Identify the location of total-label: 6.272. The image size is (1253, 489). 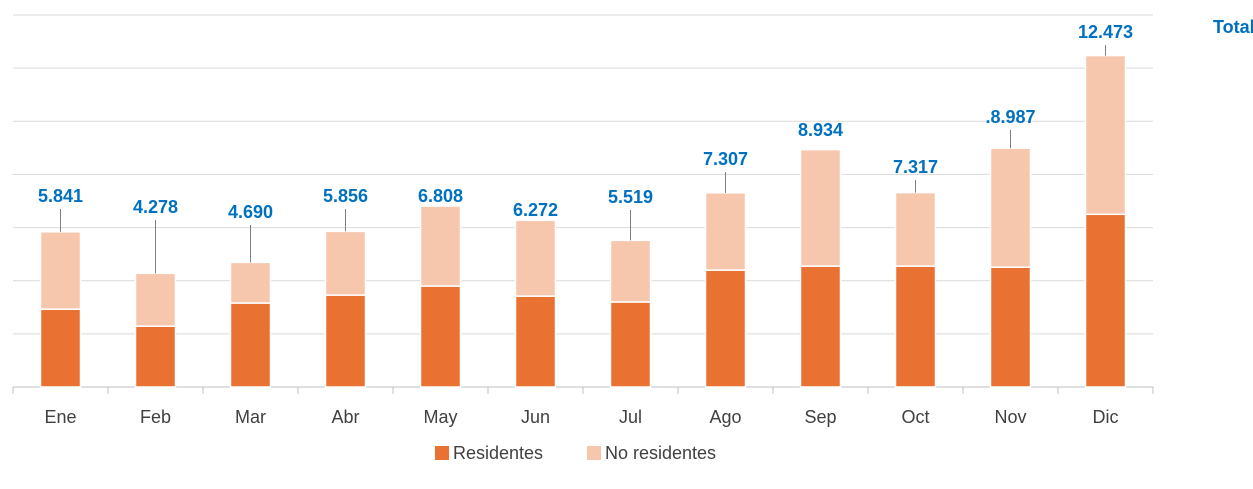
(535, 210).